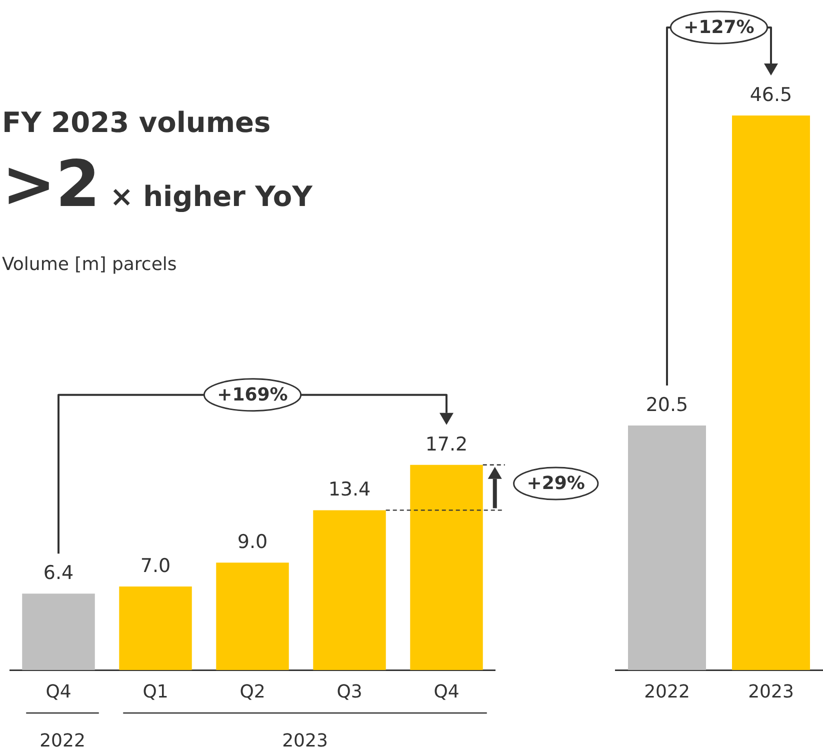 The width and height of the screenshot is (823, 753). I want to click on data-label: 9.0, so click(252, 542).